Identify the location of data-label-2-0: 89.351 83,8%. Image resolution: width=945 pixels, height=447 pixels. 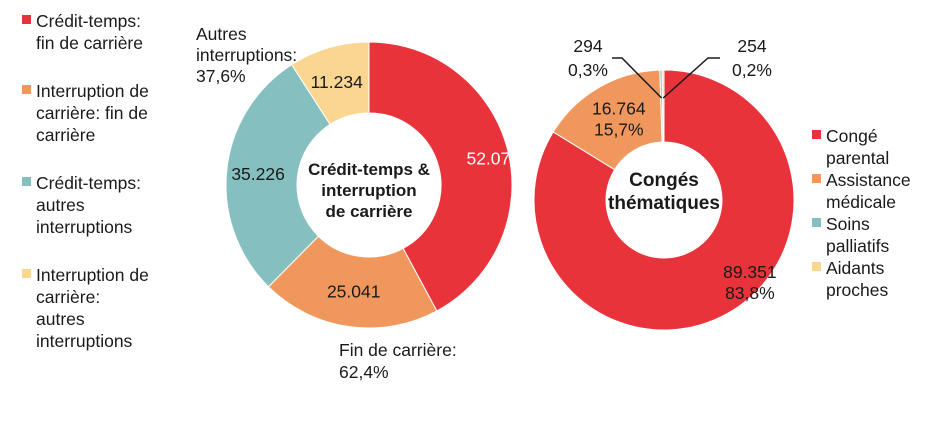
(750, 282).